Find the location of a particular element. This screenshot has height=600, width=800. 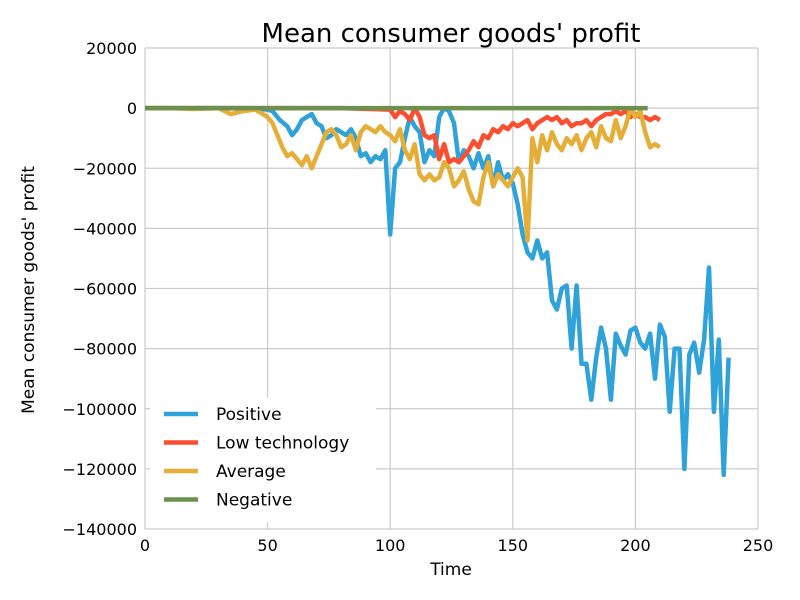

y-axis-title: Mean consumer goods' profit is located at coordinates (29, 290).